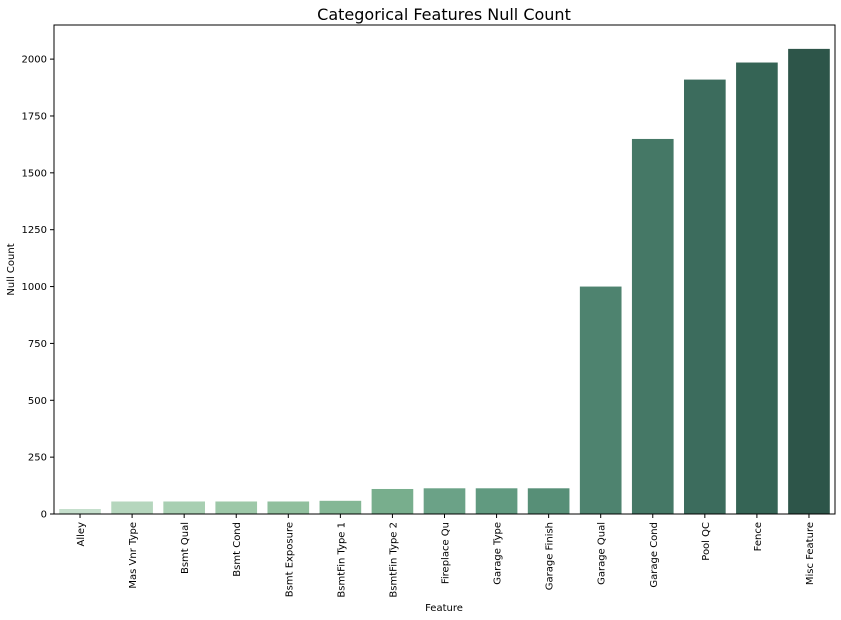  I want to click on bar-garage-finish, so click(548, 501).